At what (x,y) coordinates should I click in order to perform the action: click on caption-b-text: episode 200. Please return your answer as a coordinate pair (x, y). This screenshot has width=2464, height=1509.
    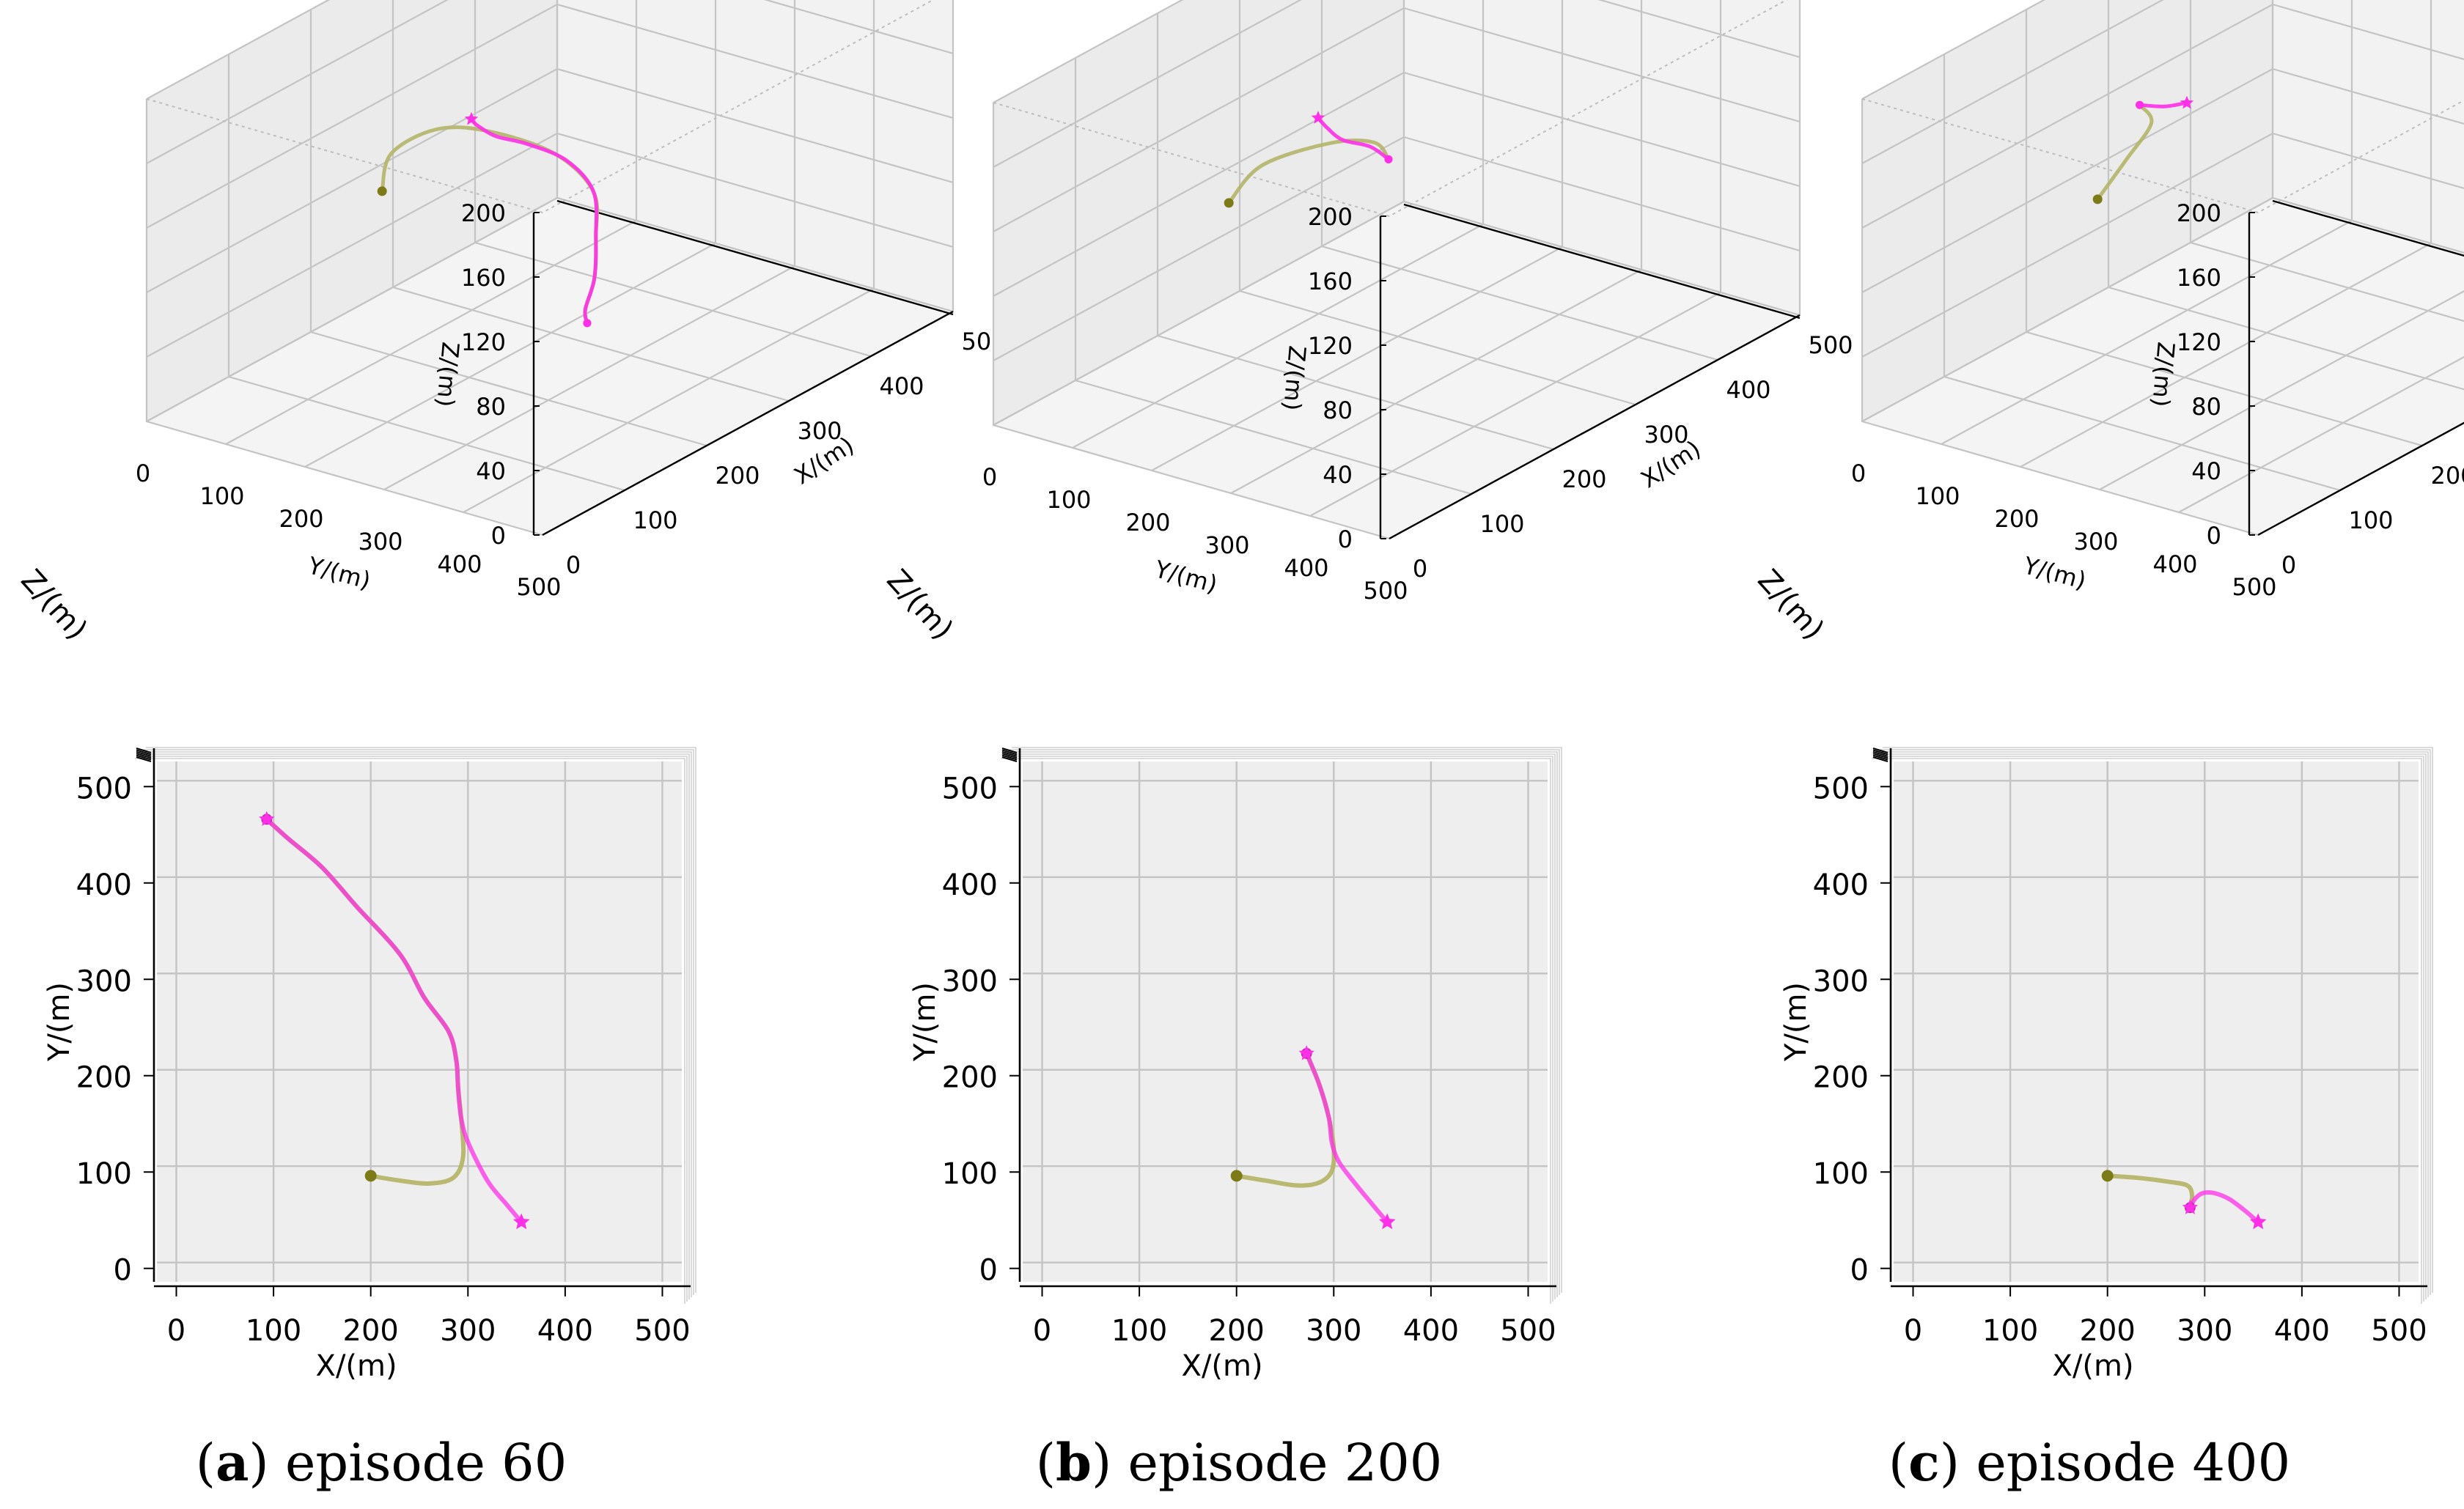
    Looking at the image, I should click on (1276, 1463).